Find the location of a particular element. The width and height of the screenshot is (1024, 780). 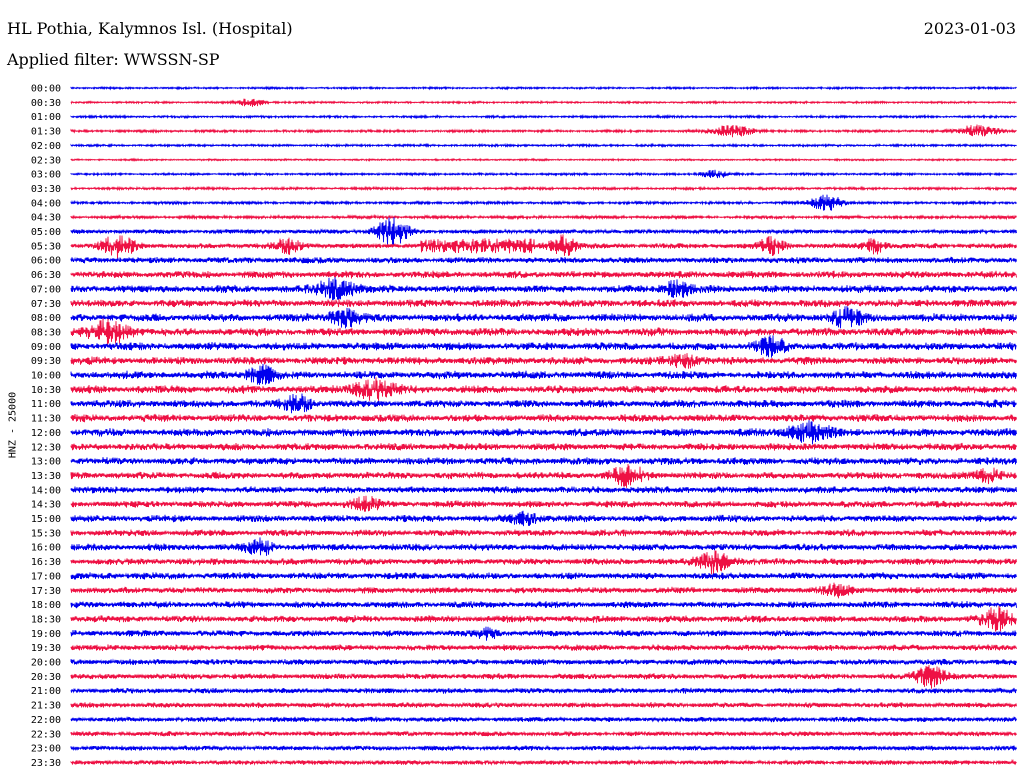

row-time-label: 17:00 is located at coordinates (46, 576).